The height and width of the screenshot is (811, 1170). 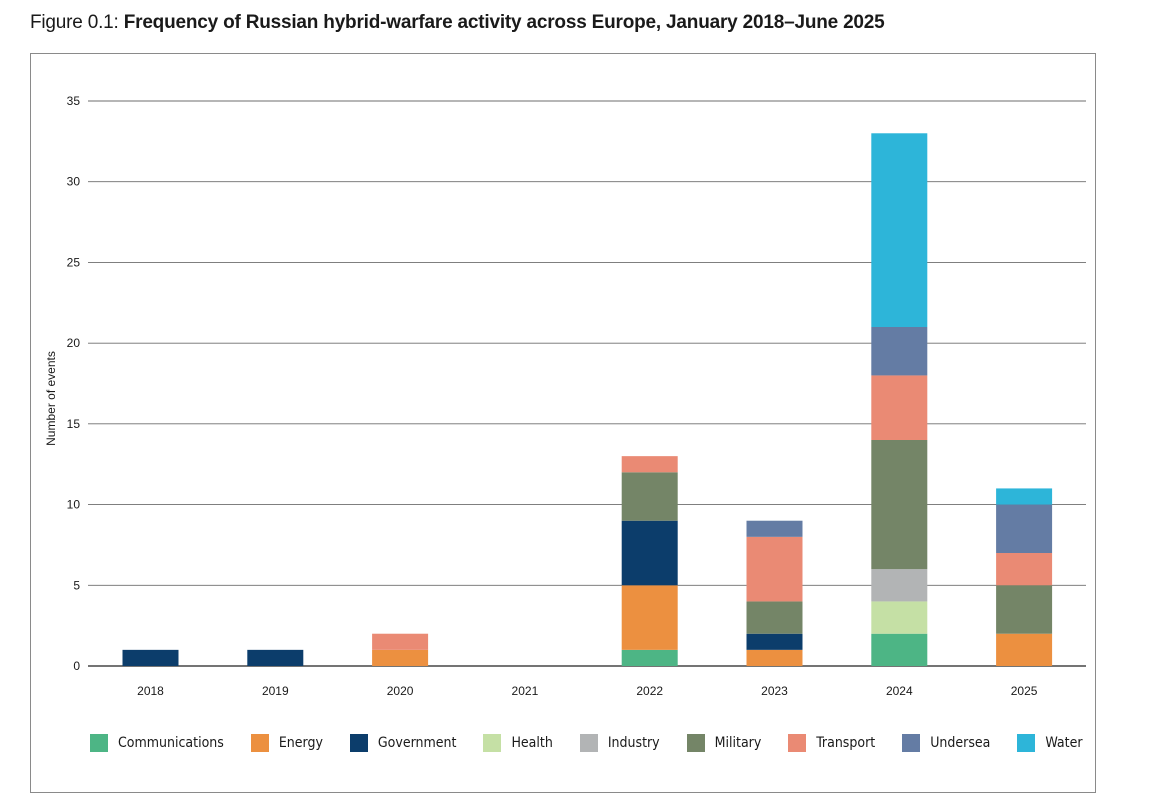 What do you see at coordinates (492, 743) in the screenshot?
I see `legend-swatch-health` at bounding box center [492, 743].